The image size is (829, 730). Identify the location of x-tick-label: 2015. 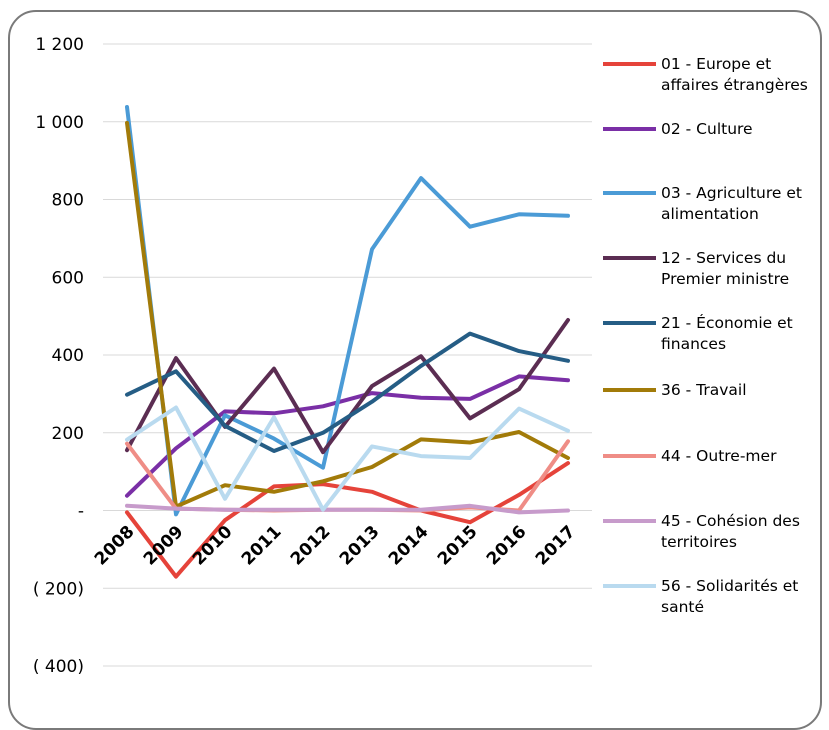
(458, 546).